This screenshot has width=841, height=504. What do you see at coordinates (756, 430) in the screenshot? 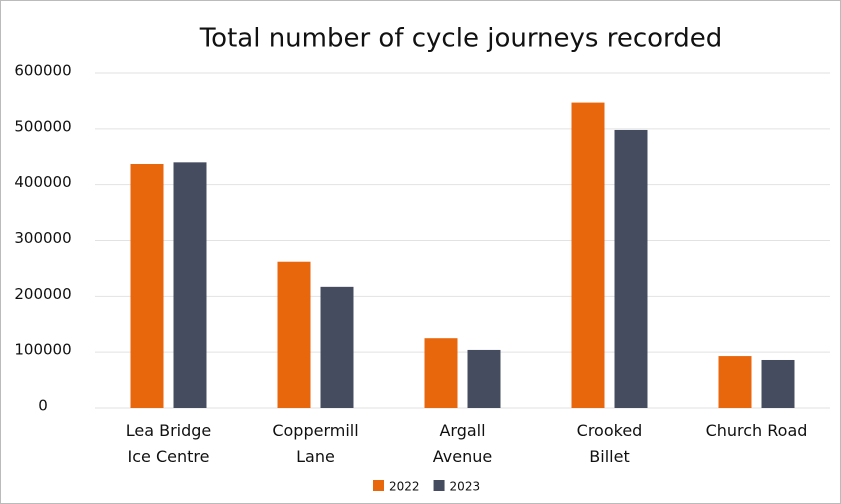
I see `x-tick-label: Church Road` at bounding box center [756, 430].